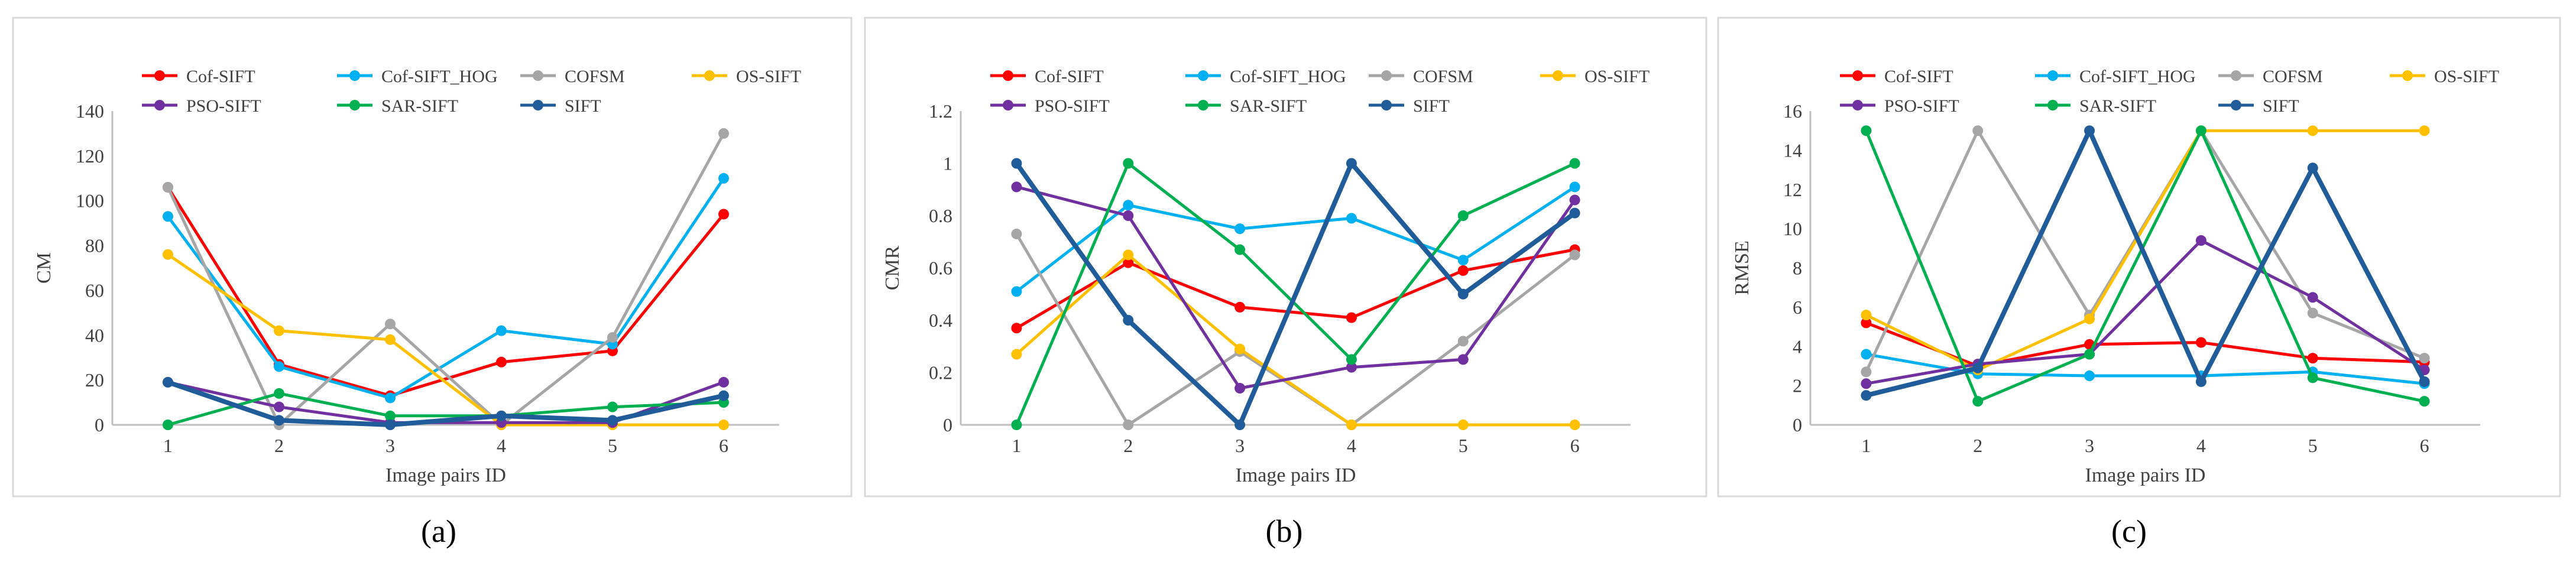 This screenshot has height=569, width=2576. I want to click on y-tick-label: 0.6, so click(940, 268).